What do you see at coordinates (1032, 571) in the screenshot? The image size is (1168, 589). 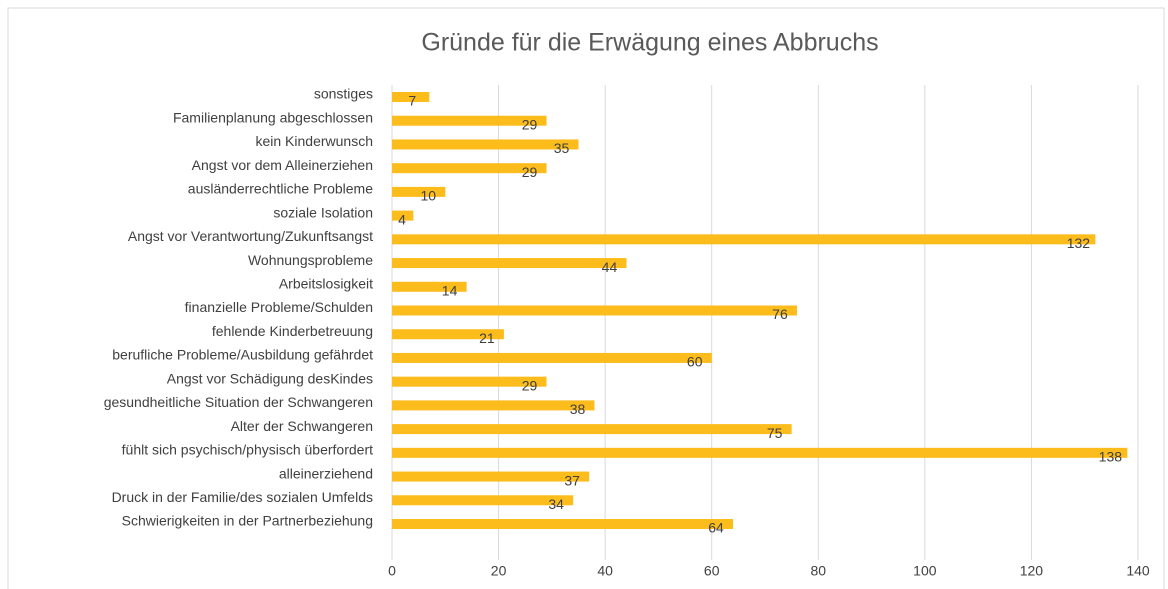 I see `x-tick-label: 120` at bounding box center [1032, 571].